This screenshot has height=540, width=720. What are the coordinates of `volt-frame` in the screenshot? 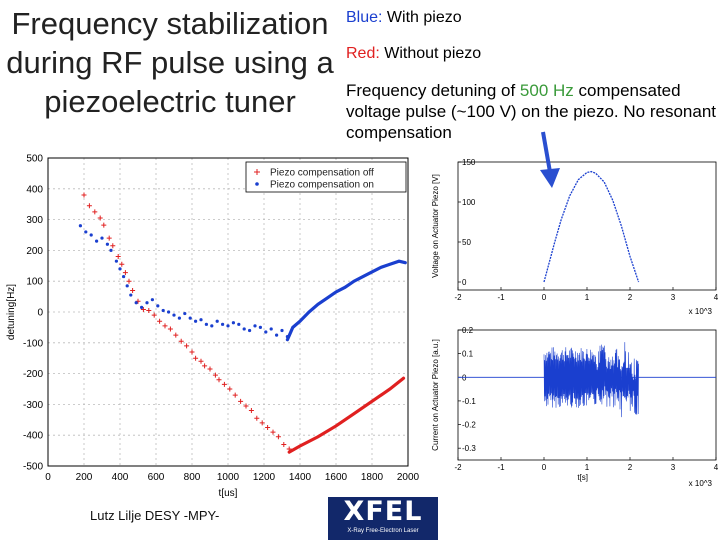 It's located at (587, 226).